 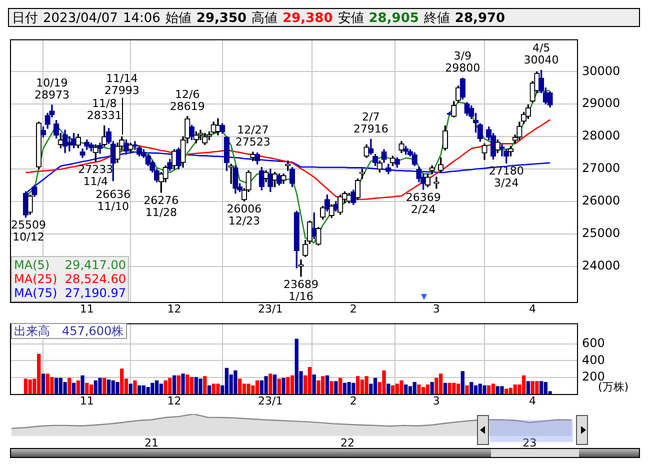 I want to click on annotation: 12/6 28619, so click(x=187, y=100).